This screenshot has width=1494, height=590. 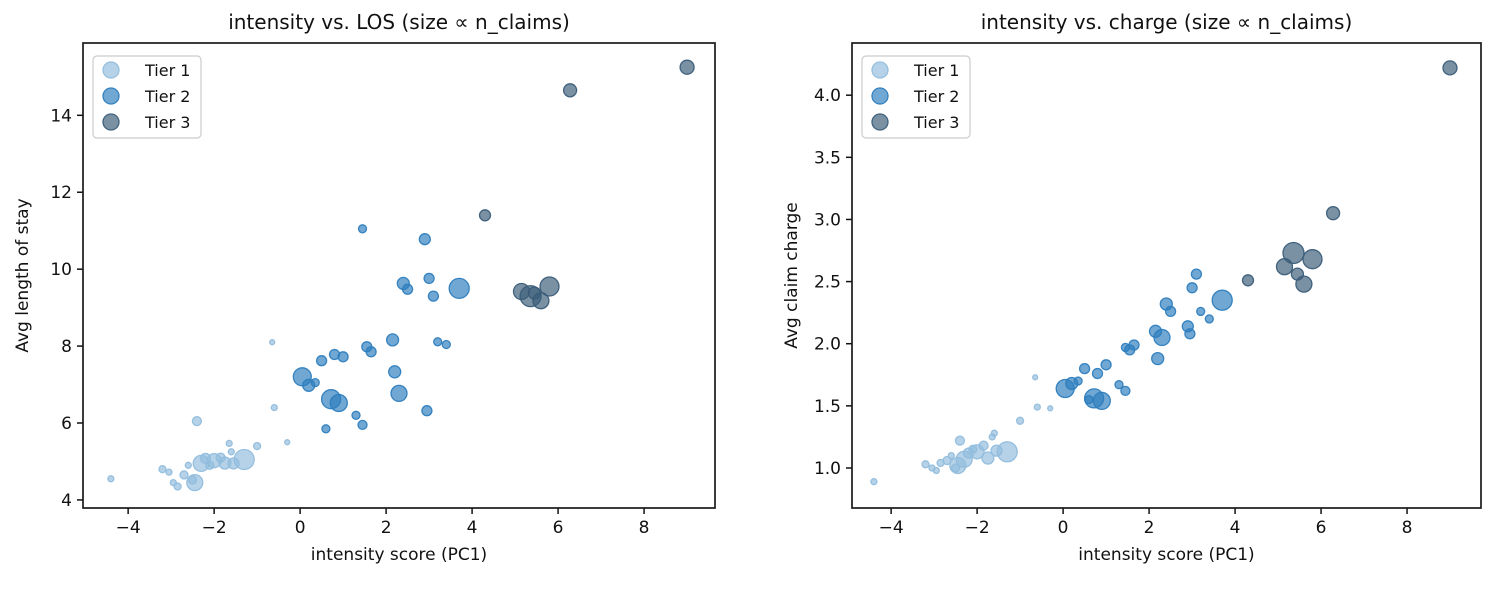 I want to click on x-axis-label: intensity score (PC1), so click(x=1166, y=555).